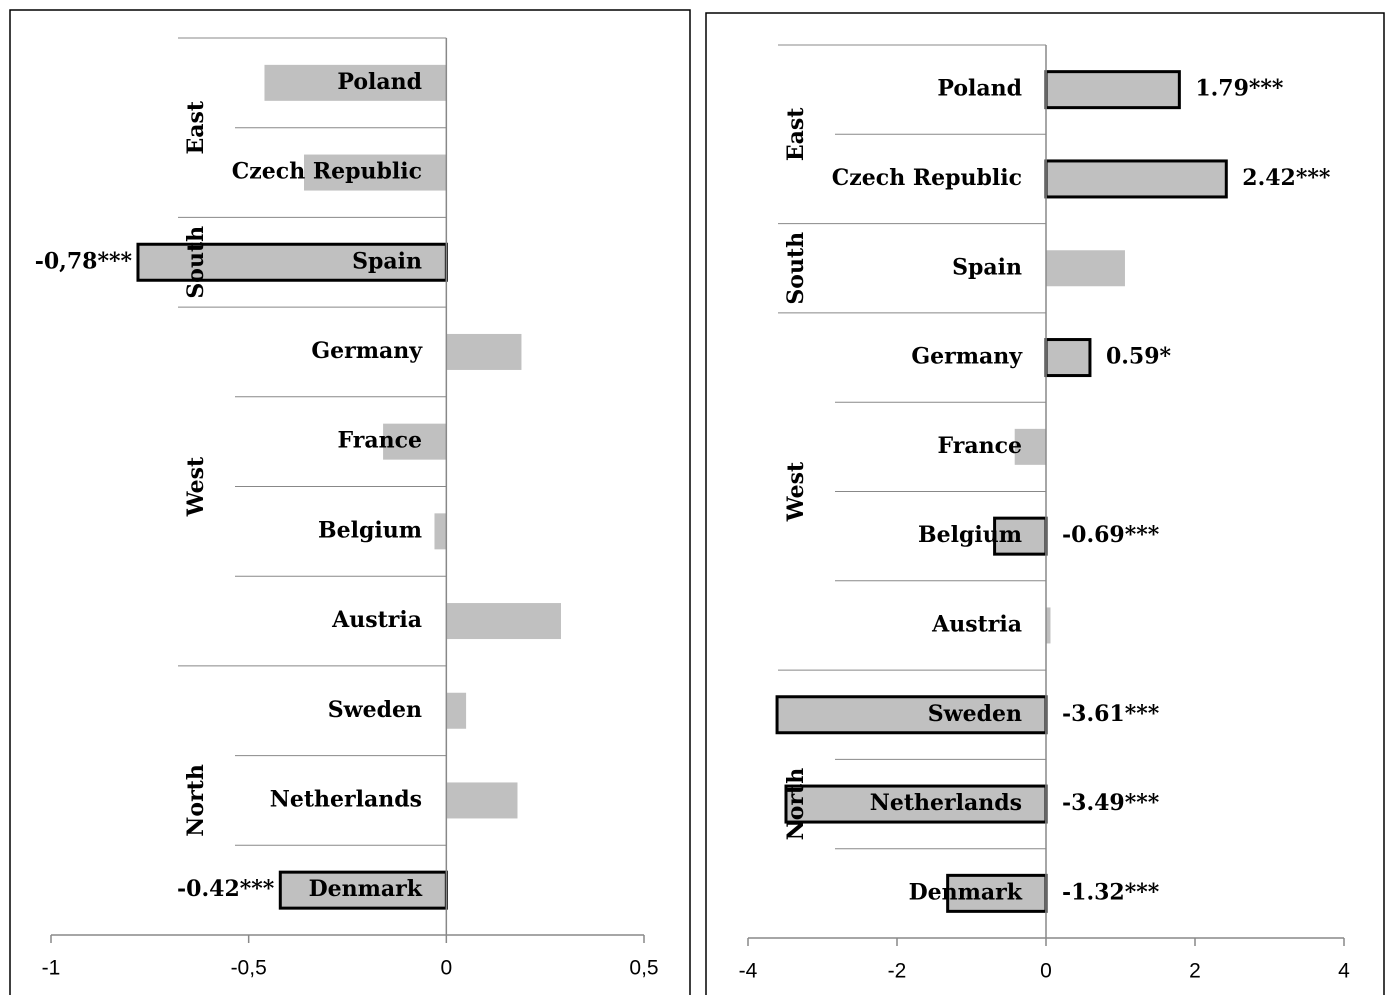 The height and width of the screenshot is (995, 1385). What do you see at coordinates (1195, 971) in the screenshot?
I see `x-tick-label: 2` at bounding box center [1195, 971].